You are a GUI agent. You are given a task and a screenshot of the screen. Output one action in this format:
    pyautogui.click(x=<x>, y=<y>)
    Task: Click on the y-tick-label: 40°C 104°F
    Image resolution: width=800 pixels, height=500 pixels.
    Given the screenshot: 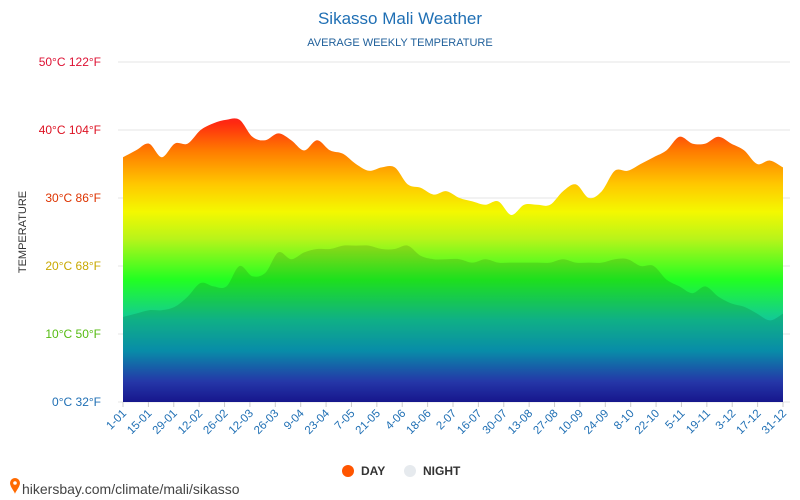 What is the action you would take?
    pyautogui.click(x=70, y=130)
    